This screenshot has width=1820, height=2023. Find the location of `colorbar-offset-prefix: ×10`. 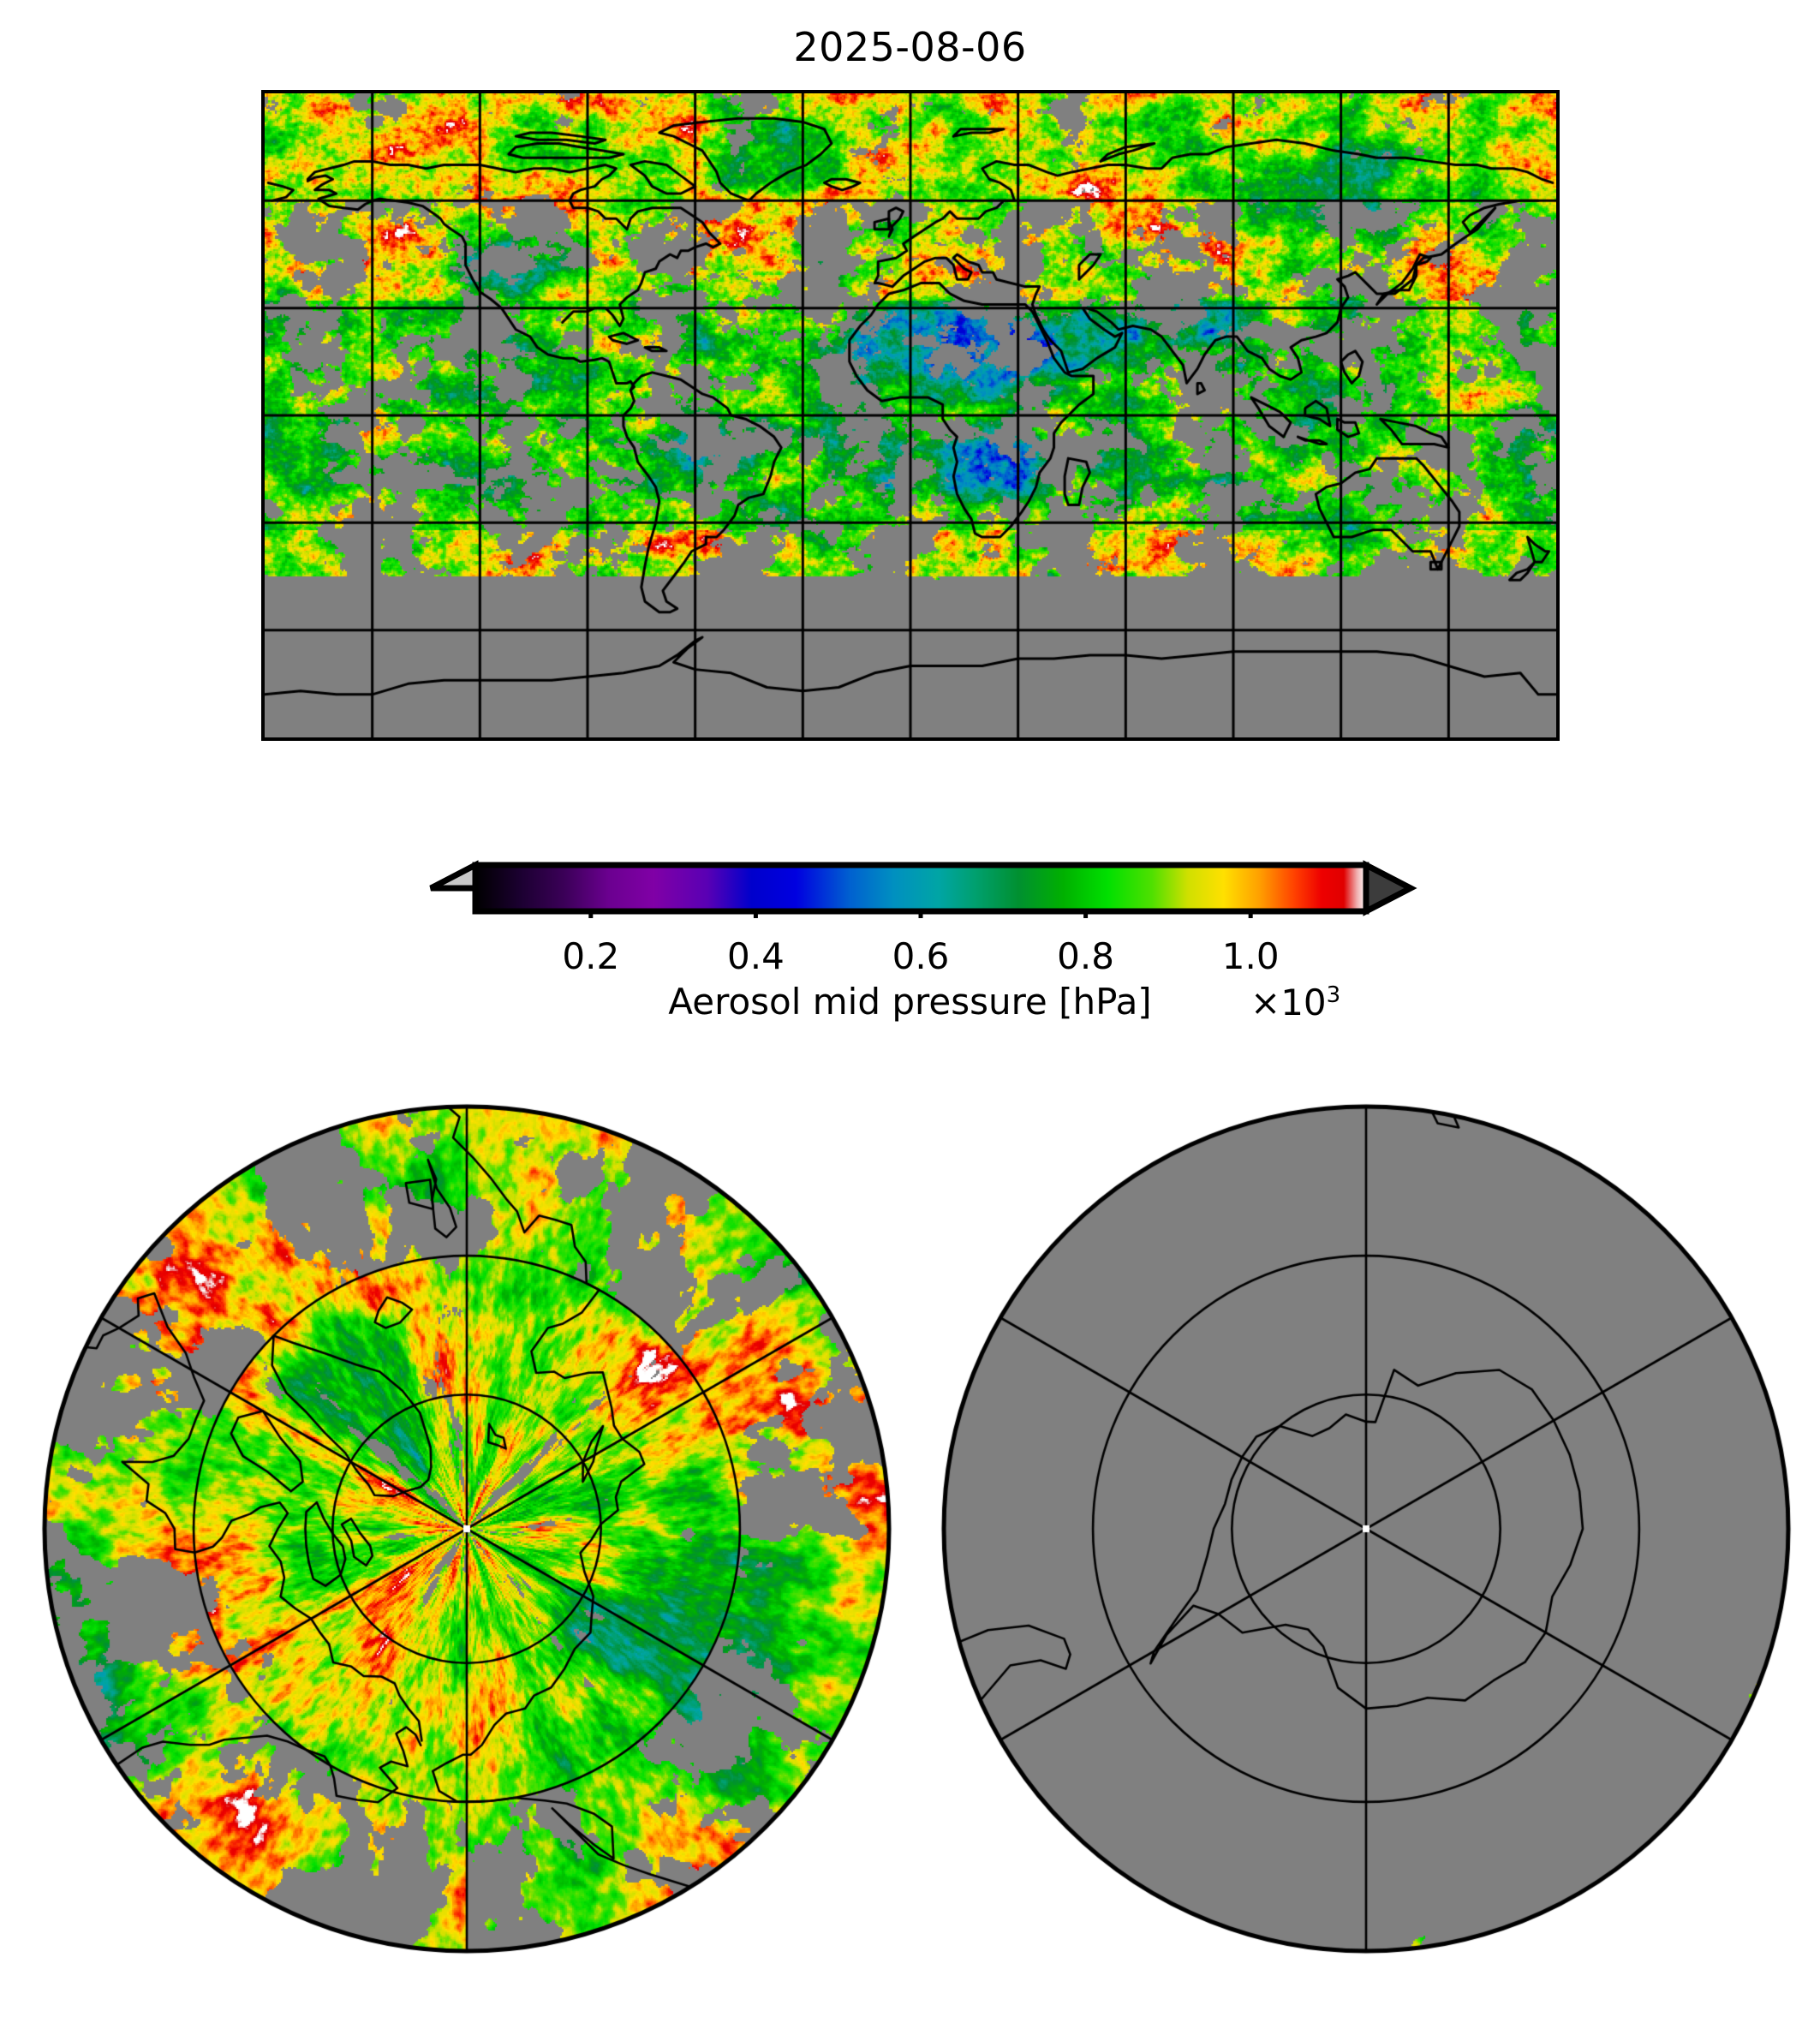

colorbar-offset-prefix: ×10 is located at coordinates (1288, 1002).